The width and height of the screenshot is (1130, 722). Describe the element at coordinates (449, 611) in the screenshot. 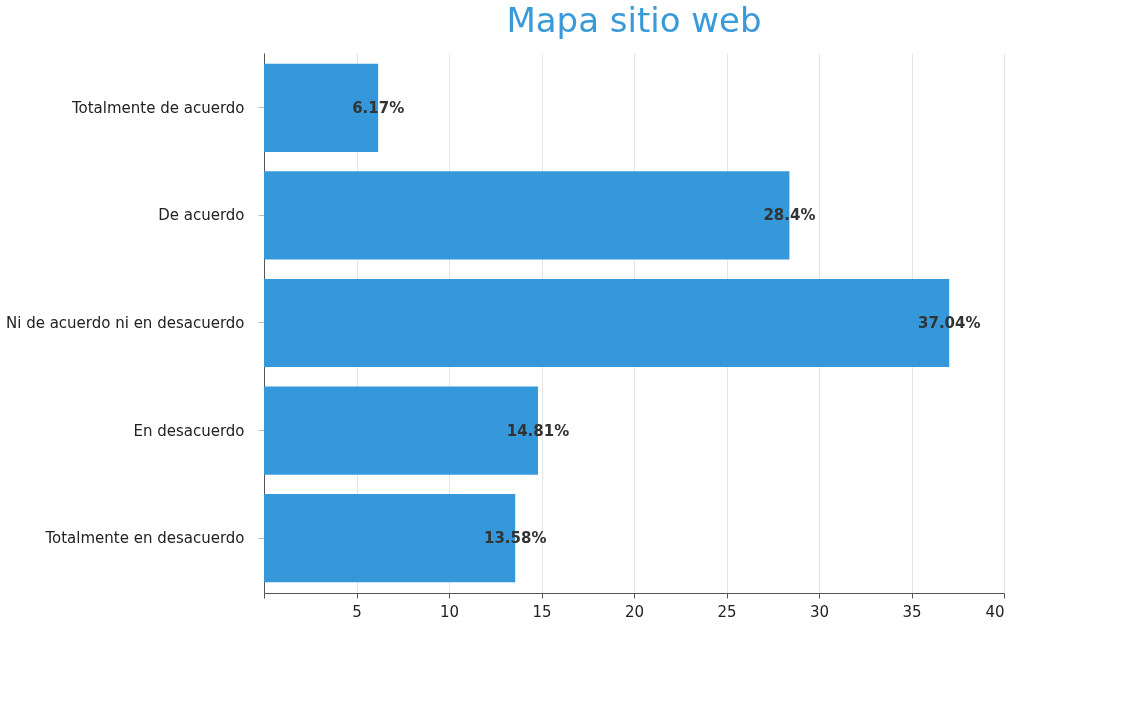

I see `x-tick-label: 10` at that location.